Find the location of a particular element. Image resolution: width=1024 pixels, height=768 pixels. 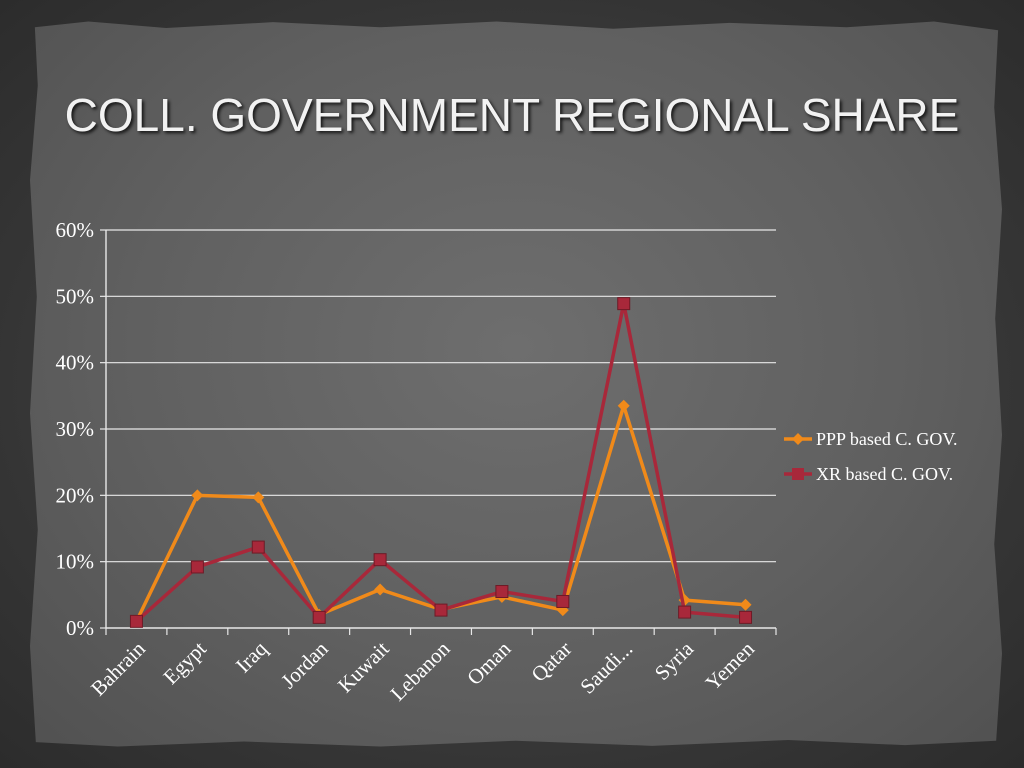

x-tick-label: Oman is located at coordinates (489, 663).